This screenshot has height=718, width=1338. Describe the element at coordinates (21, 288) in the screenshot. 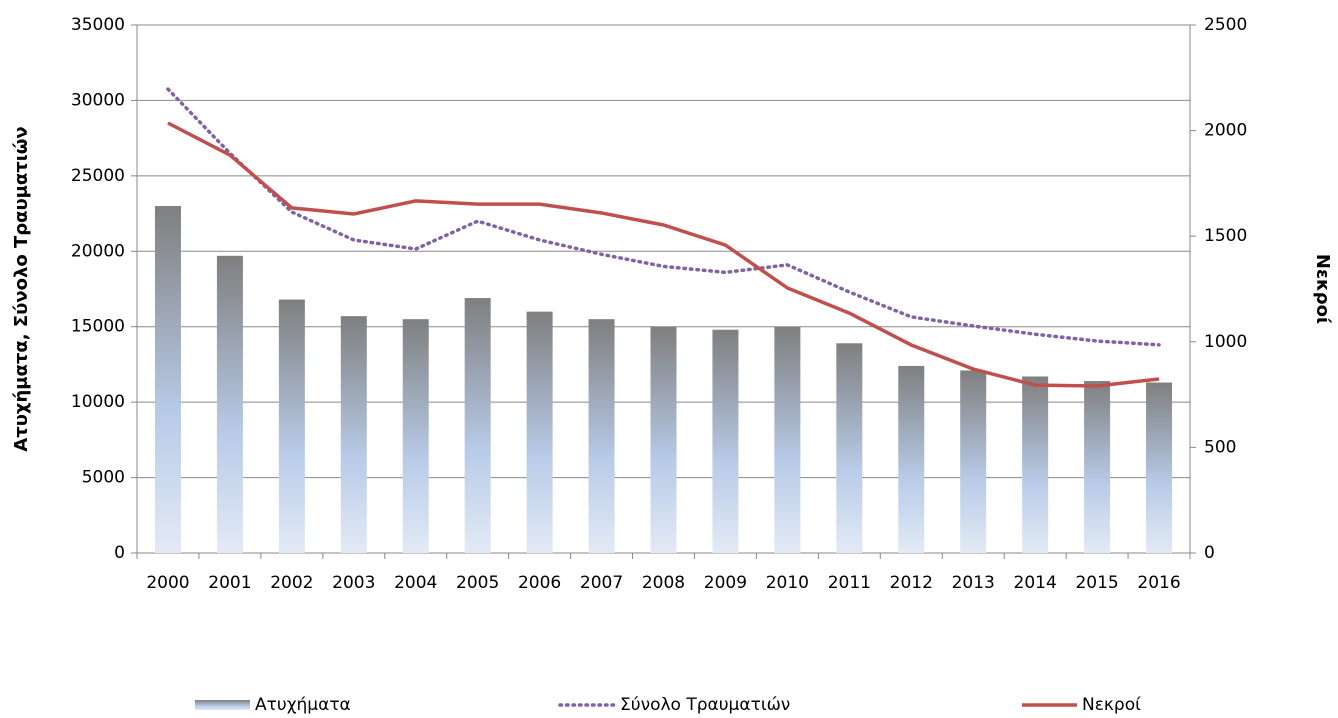

I see `y-axis-label: Ατυχήματα, Σύνολο Τραυματιών` at that location.